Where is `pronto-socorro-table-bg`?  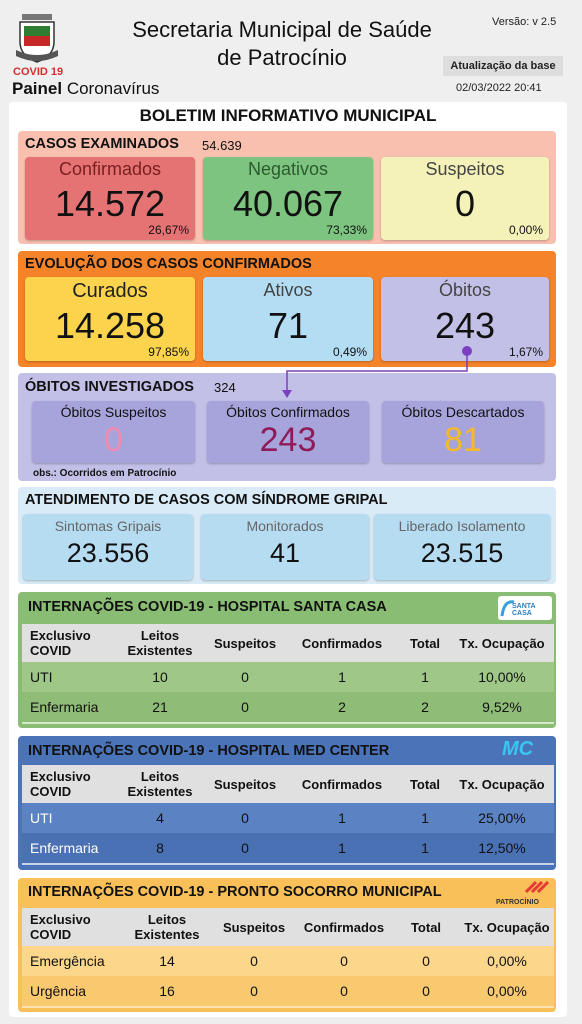 pronto-socorro-table-bg is located at coordinates (288, 958).